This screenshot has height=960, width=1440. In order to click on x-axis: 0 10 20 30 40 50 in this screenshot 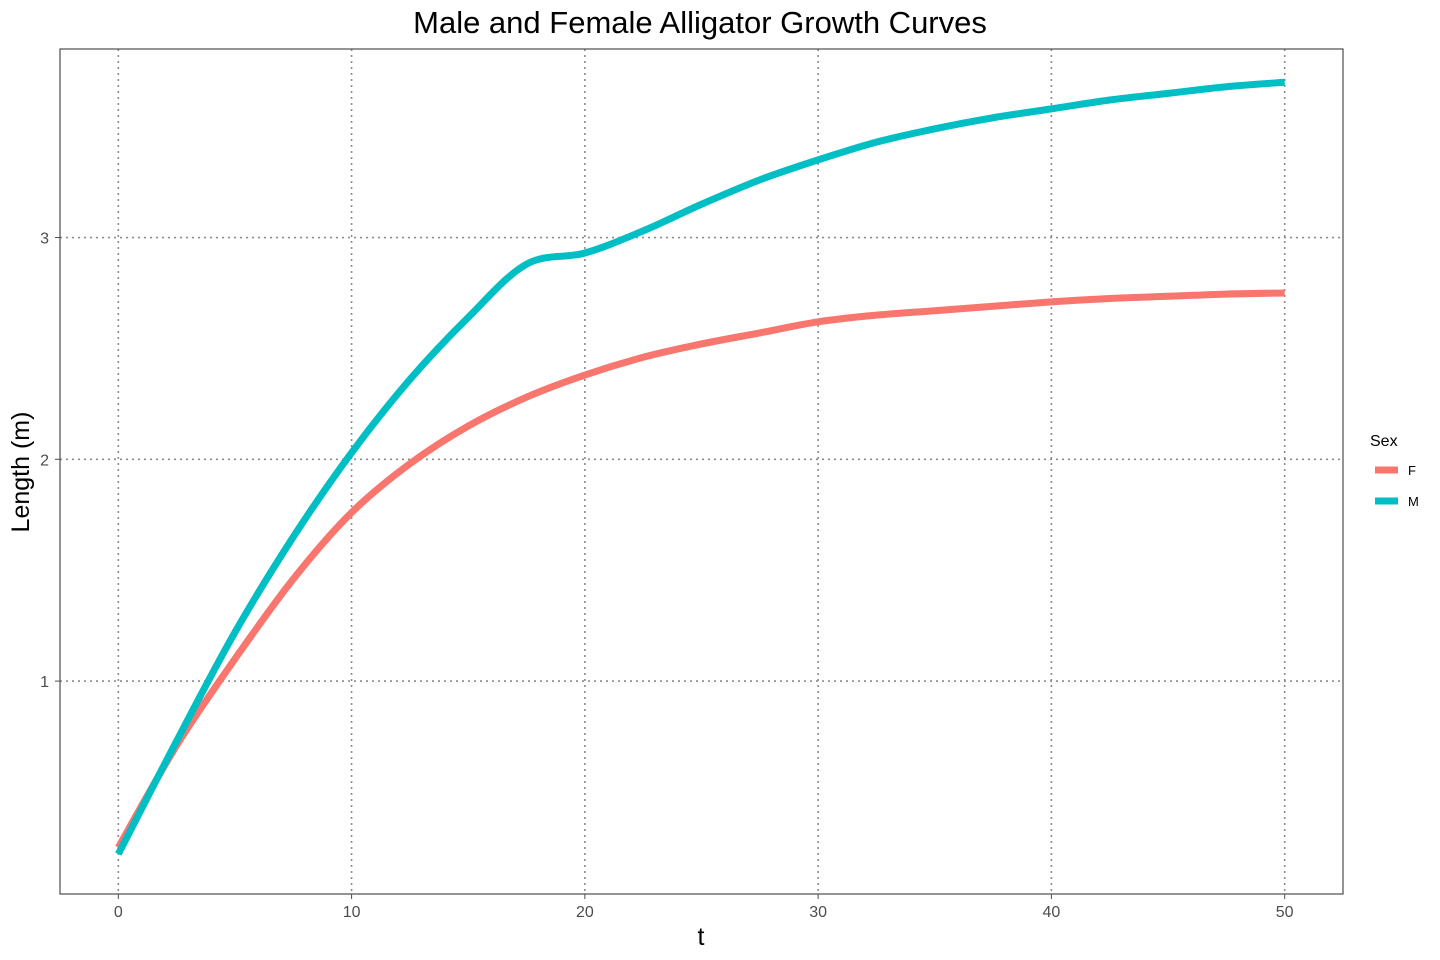, I will do `click(704, 907)`.